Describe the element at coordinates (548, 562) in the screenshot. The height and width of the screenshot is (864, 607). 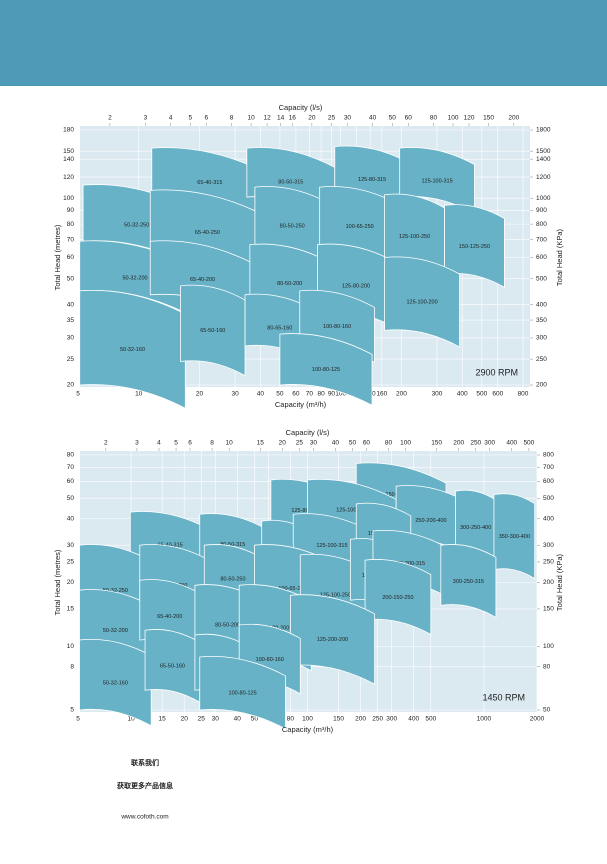
I see `y2-tick-label: 250` at that location.